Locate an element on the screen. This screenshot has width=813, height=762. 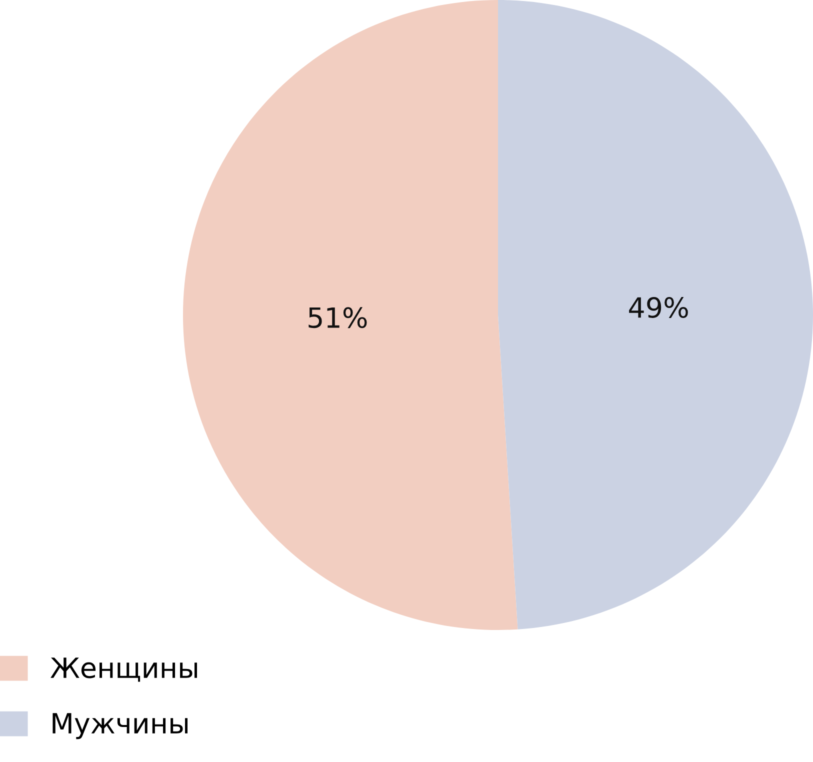
legend-label: Женщины is located at coordinates (124, 670).